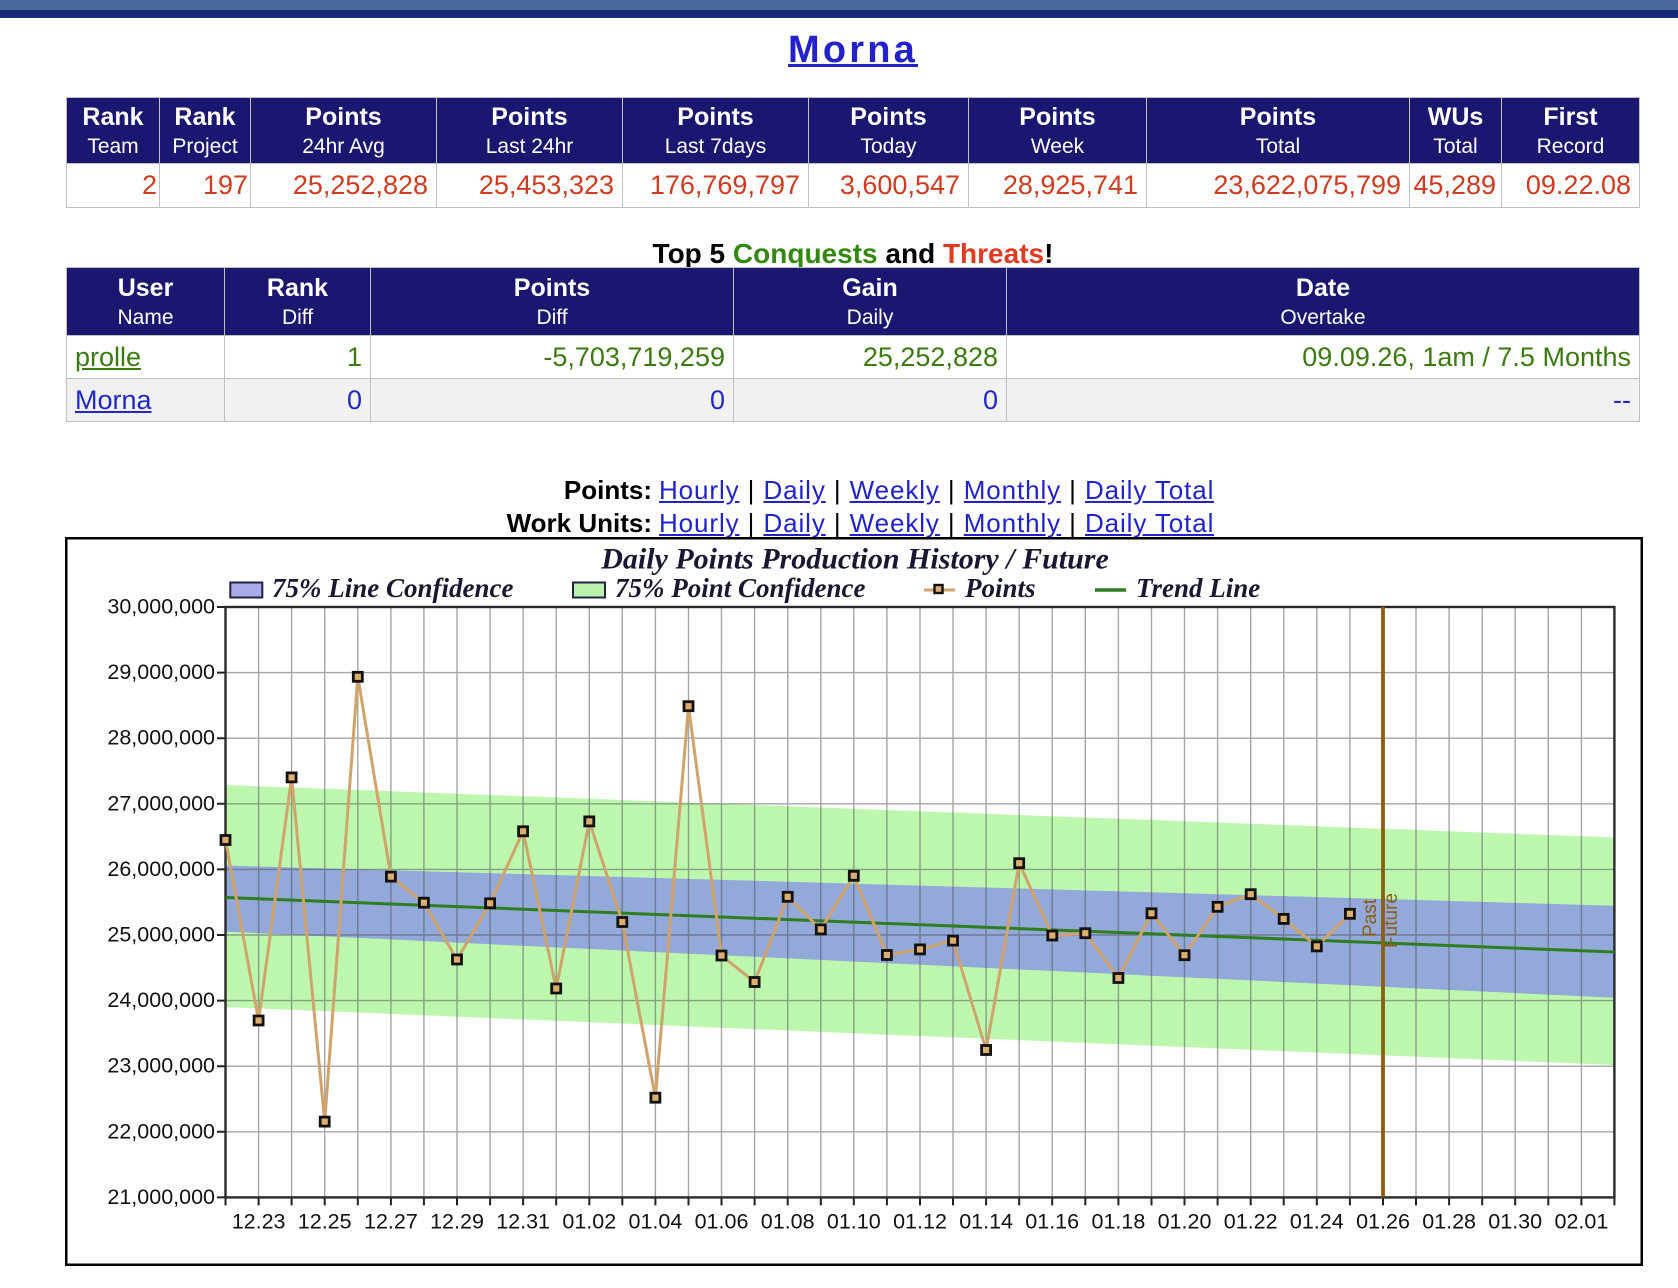 Image resolution: width=1678 pixels, height=1288 pixels. I want to click on svg-text: 24,000,000, so click(161, 1000).